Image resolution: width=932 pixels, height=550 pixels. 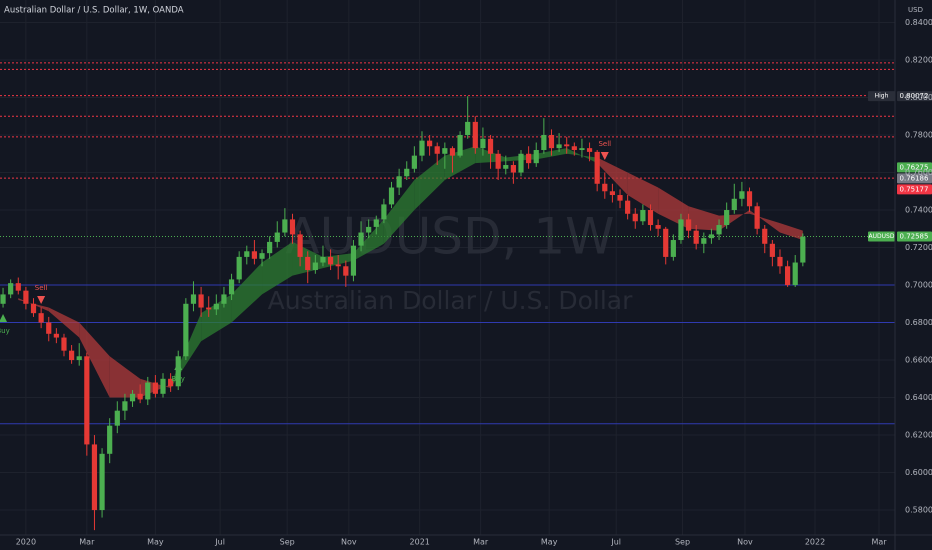 What do you see at coordinates (682, 542) in the screenshot?
I see `x-tick-label: Sep` at bounding box center [682, 542].